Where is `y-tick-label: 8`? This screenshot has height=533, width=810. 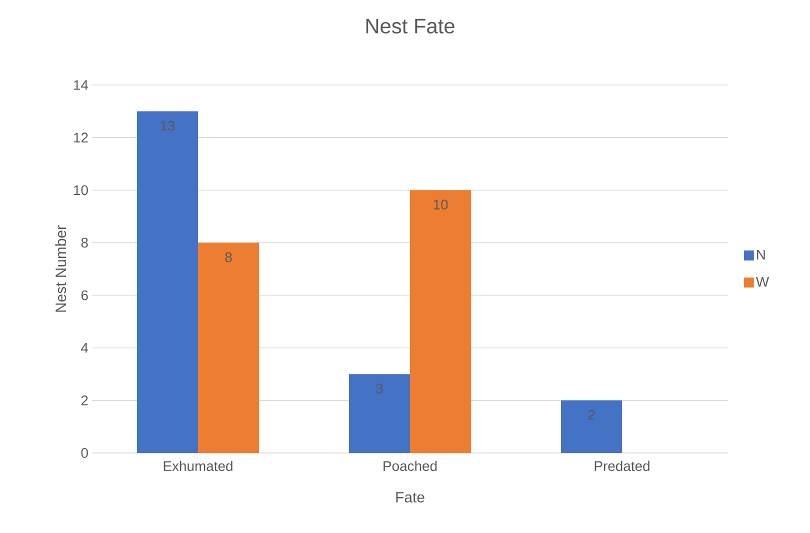 y-tick-label: 8 is located at coordinates (84, 243).